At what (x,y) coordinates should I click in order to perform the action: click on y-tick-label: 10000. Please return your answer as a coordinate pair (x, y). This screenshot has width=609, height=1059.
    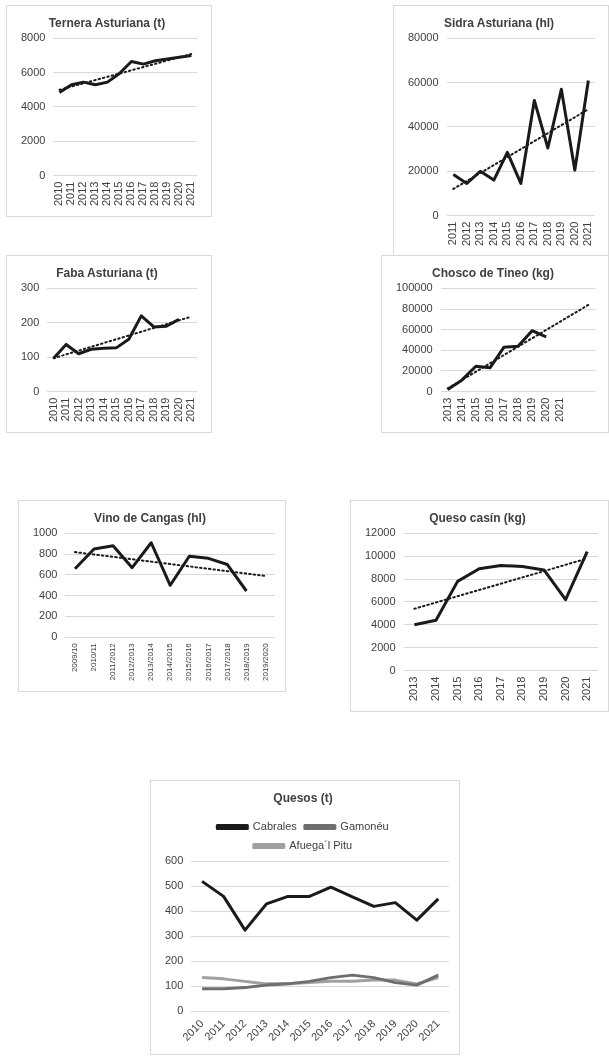
    Looking at the image, I should click on (380, 555).